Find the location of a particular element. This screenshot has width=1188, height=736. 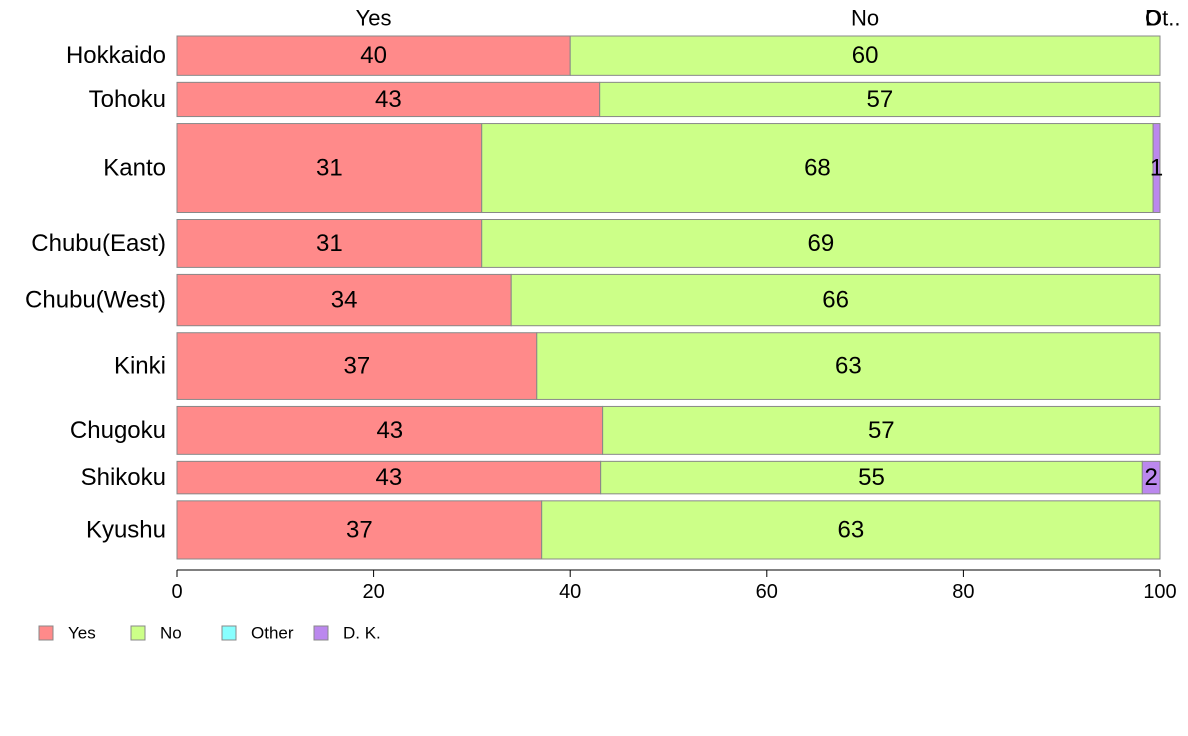

top-label-other: Ot.. is located at coordinates (1162, 18).